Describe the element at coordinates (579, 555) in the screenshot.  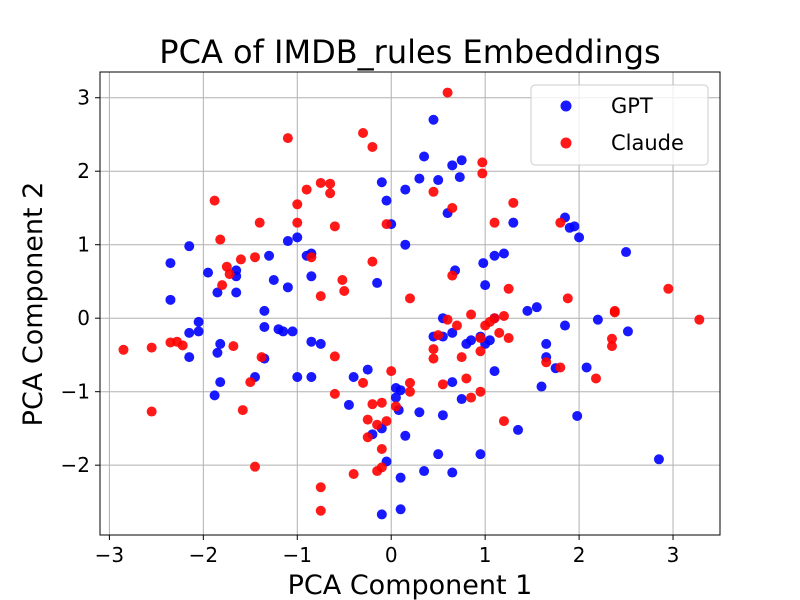
I see `x-tick-label: 2` at that location.